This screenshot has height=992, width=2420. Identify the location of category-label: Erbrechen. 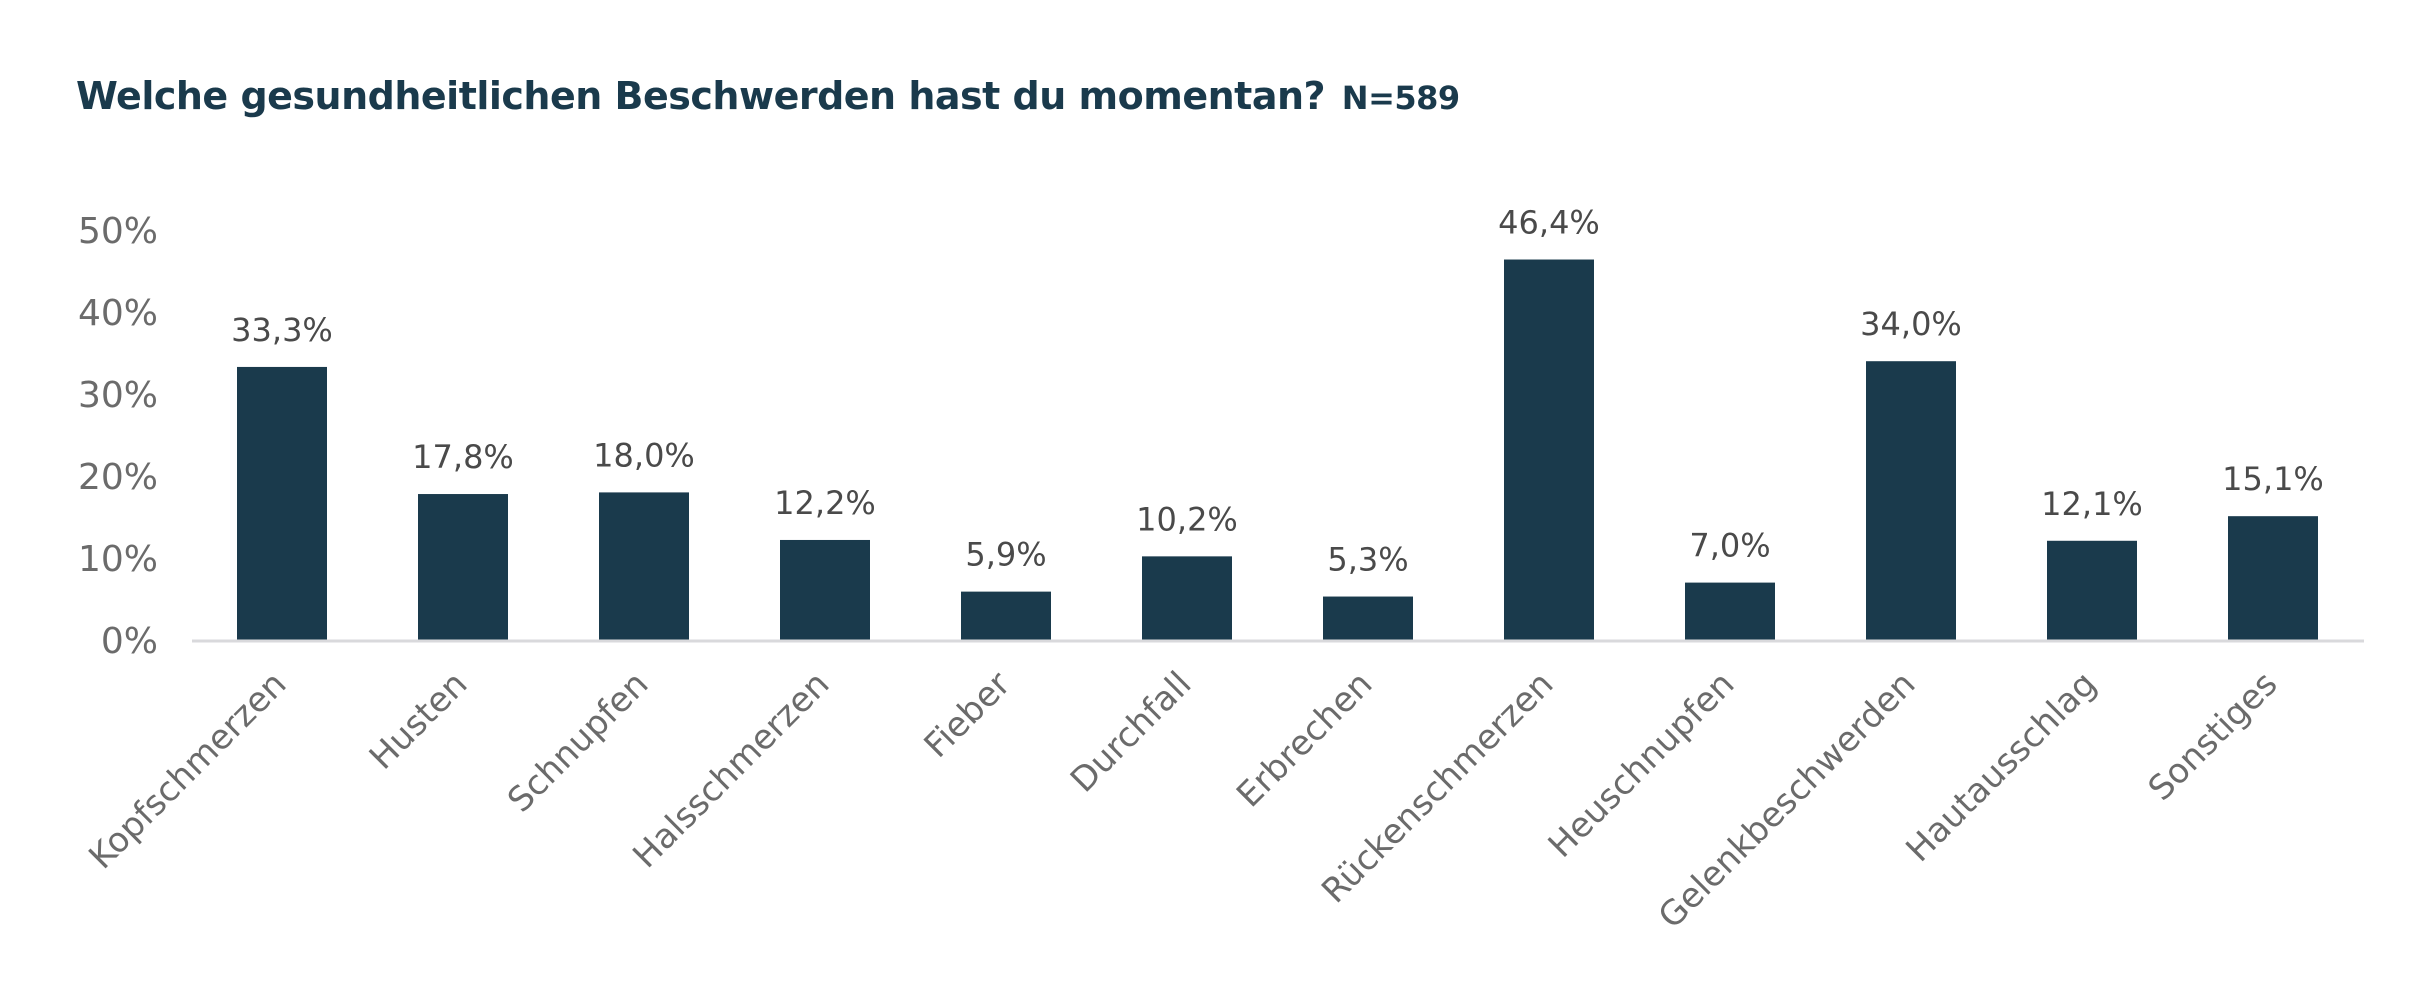
(1304, 739).